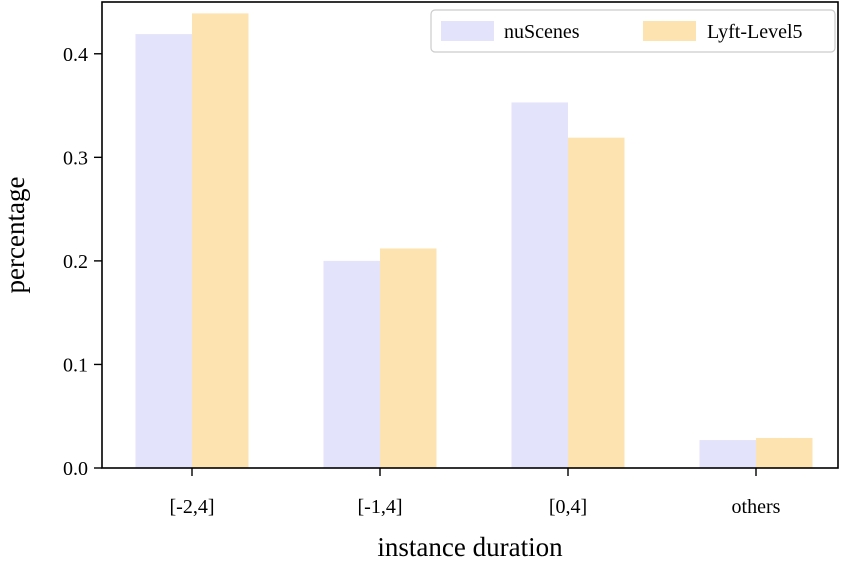  Describe the element at coordinates (542, 32) in the screenshot. I see `legend-label-nuscenes: nuScenes` at that location.